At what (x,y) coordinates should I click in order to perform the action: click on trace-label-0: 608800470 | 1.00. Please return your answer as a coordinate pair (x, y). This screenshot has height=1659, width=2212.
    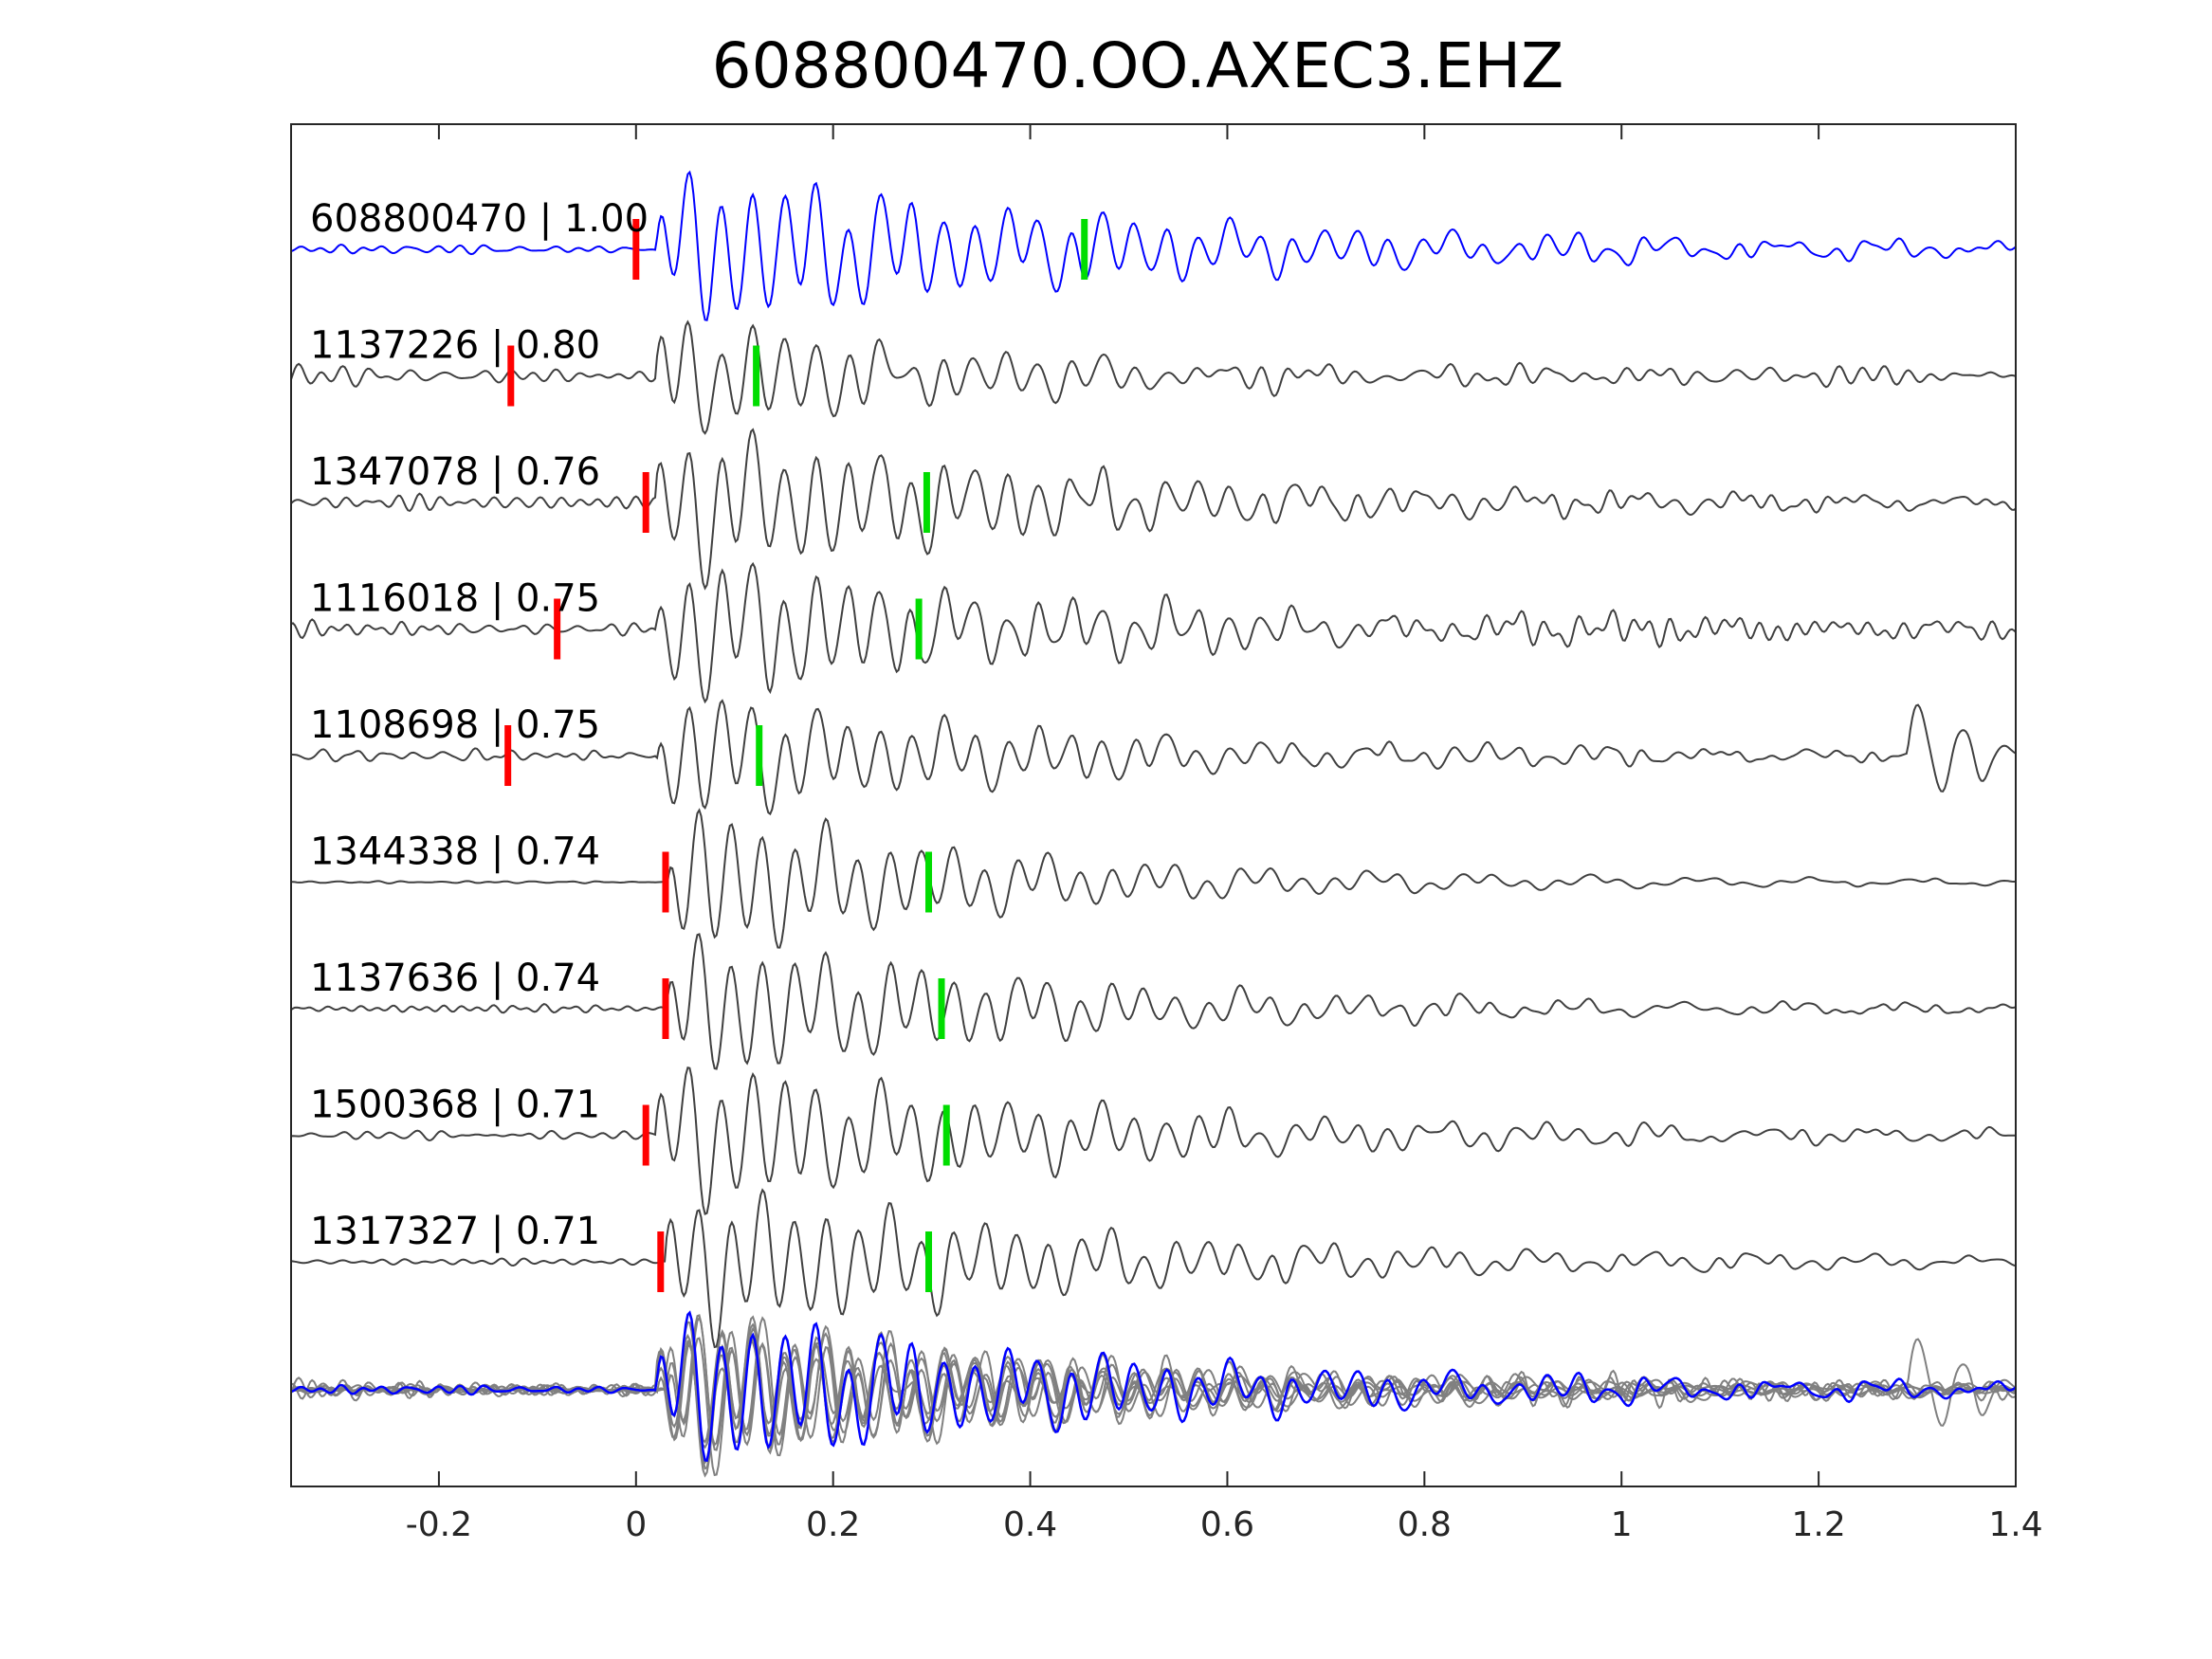
    Looking at the image, I should click on (479, 219).